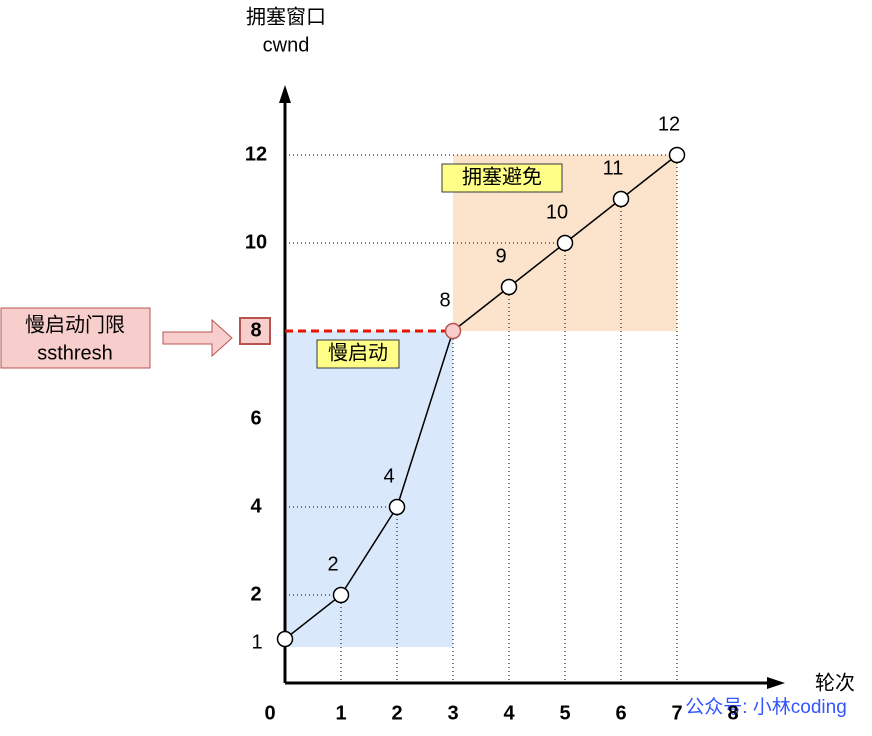 This screenshot has width=872, height=736. I want to click on watermark: 公众号: 小林coding, so click(766, 707).